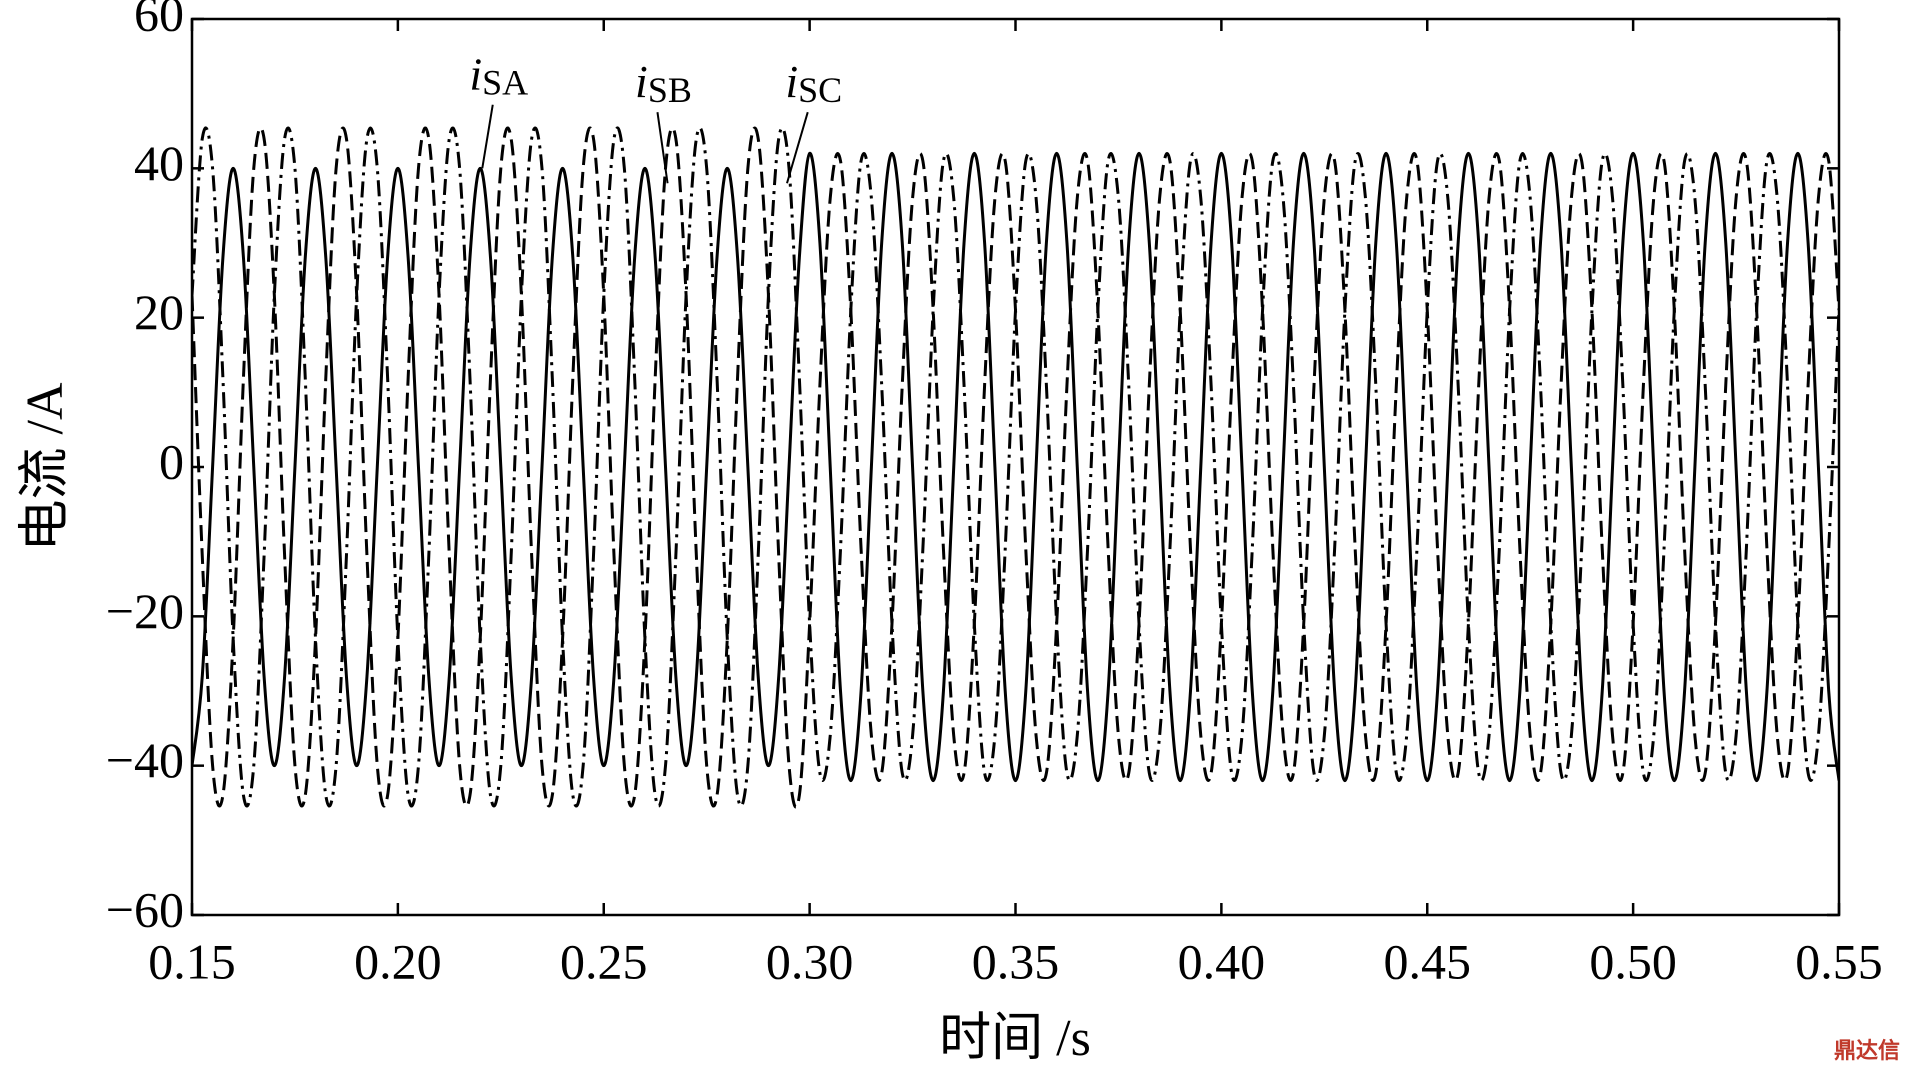 The height and width of the screenshot is (1069, 1905). Describe the element at coordinates (1839, 961) in the screenshot. I see `x-tick-label: 0.55` at that location.